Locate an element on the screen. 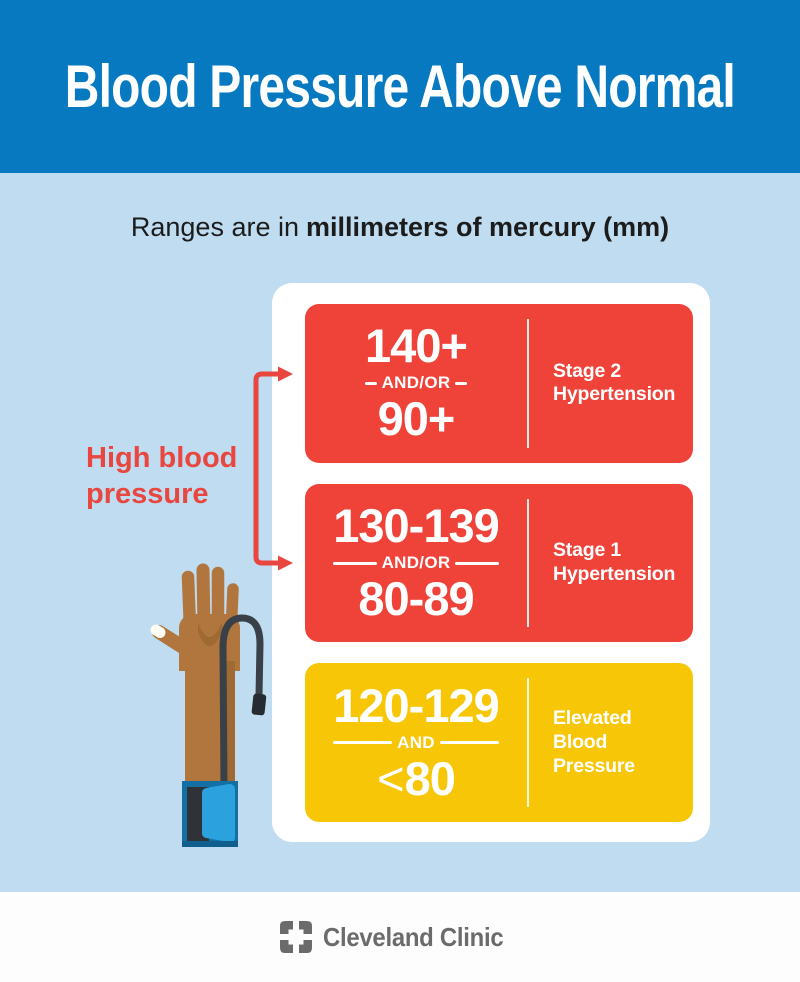  values-column: 140+ AND/OR 90+ is located at coordinates (416, 383).